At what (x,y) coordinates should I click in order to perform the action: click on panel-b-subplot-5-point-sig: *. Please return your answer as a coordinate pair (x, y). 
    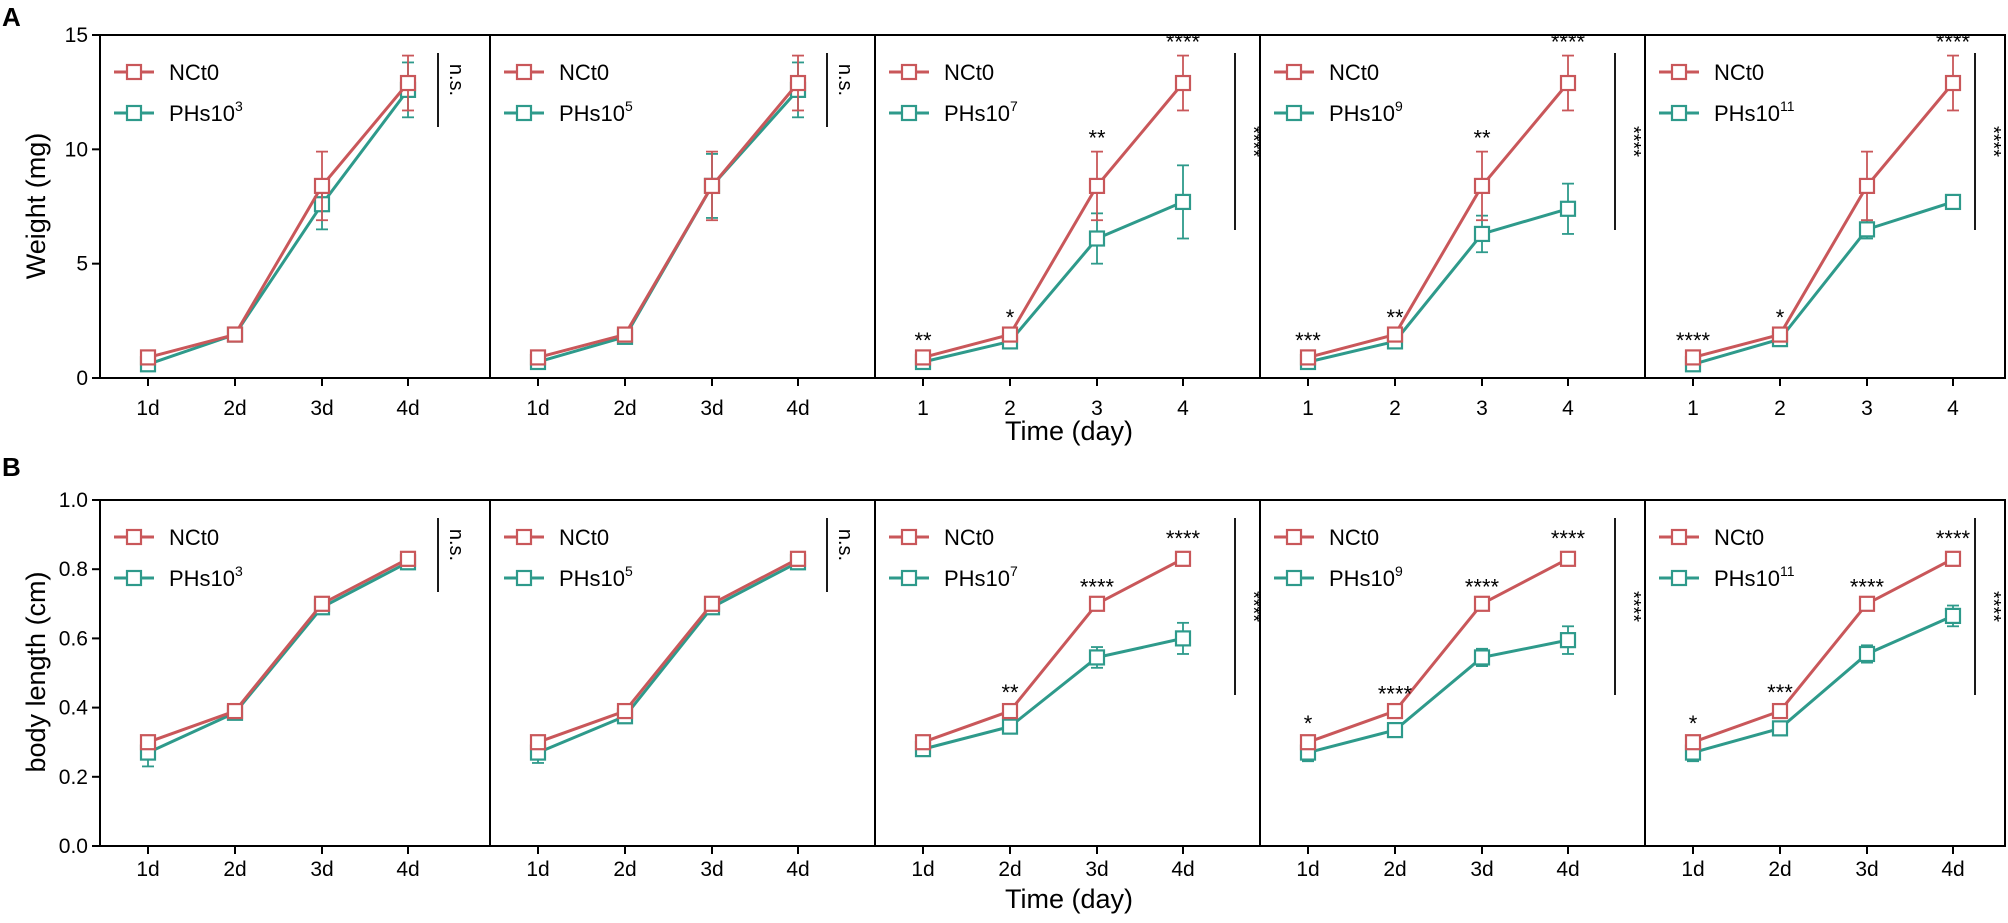
    Looking at the image, I should click on (1693, 723).